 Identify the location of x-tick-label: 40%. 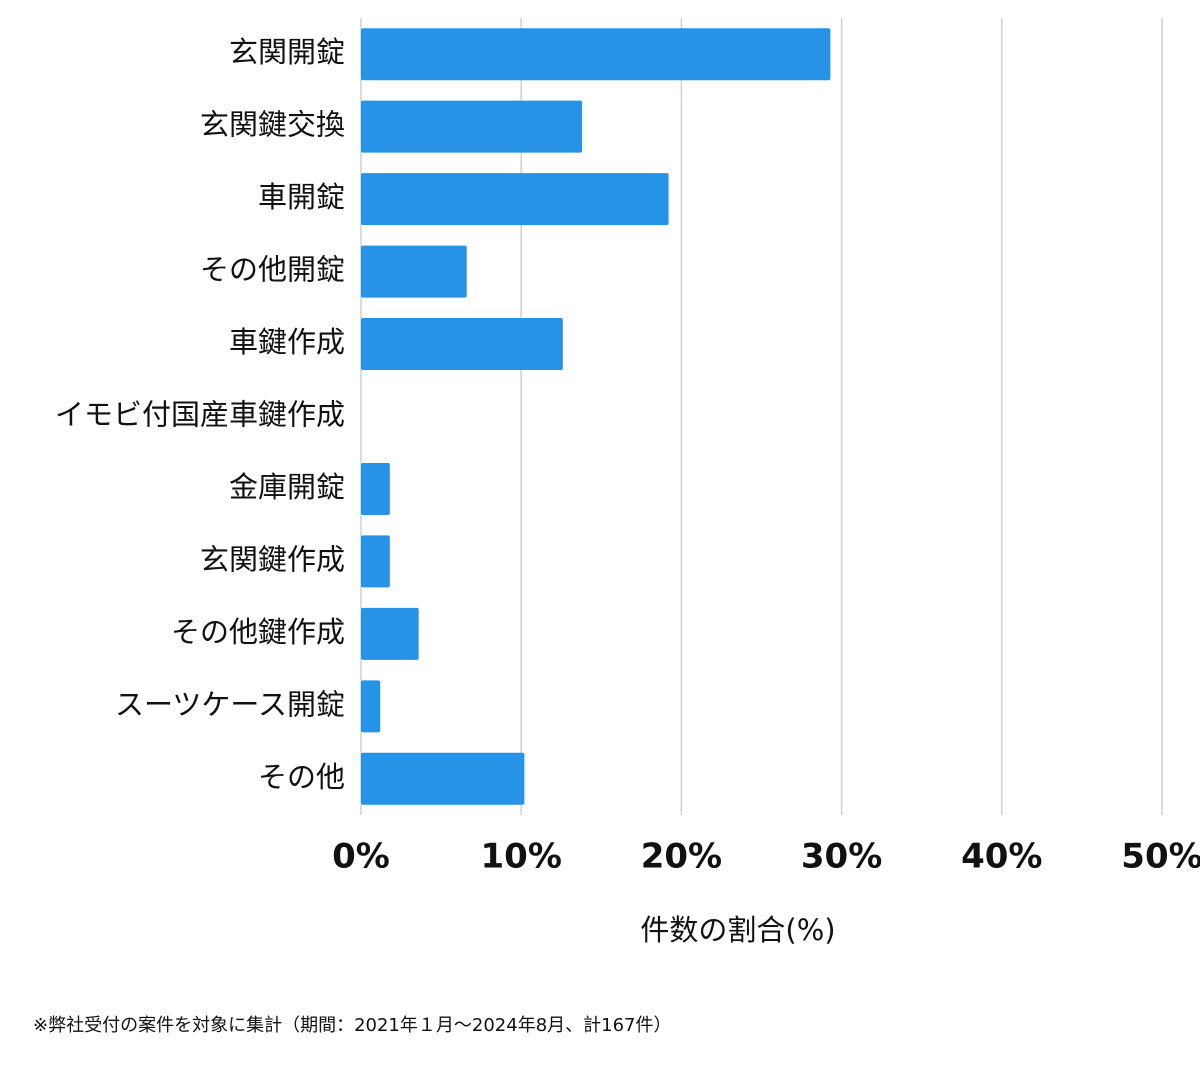
(1001, 857).